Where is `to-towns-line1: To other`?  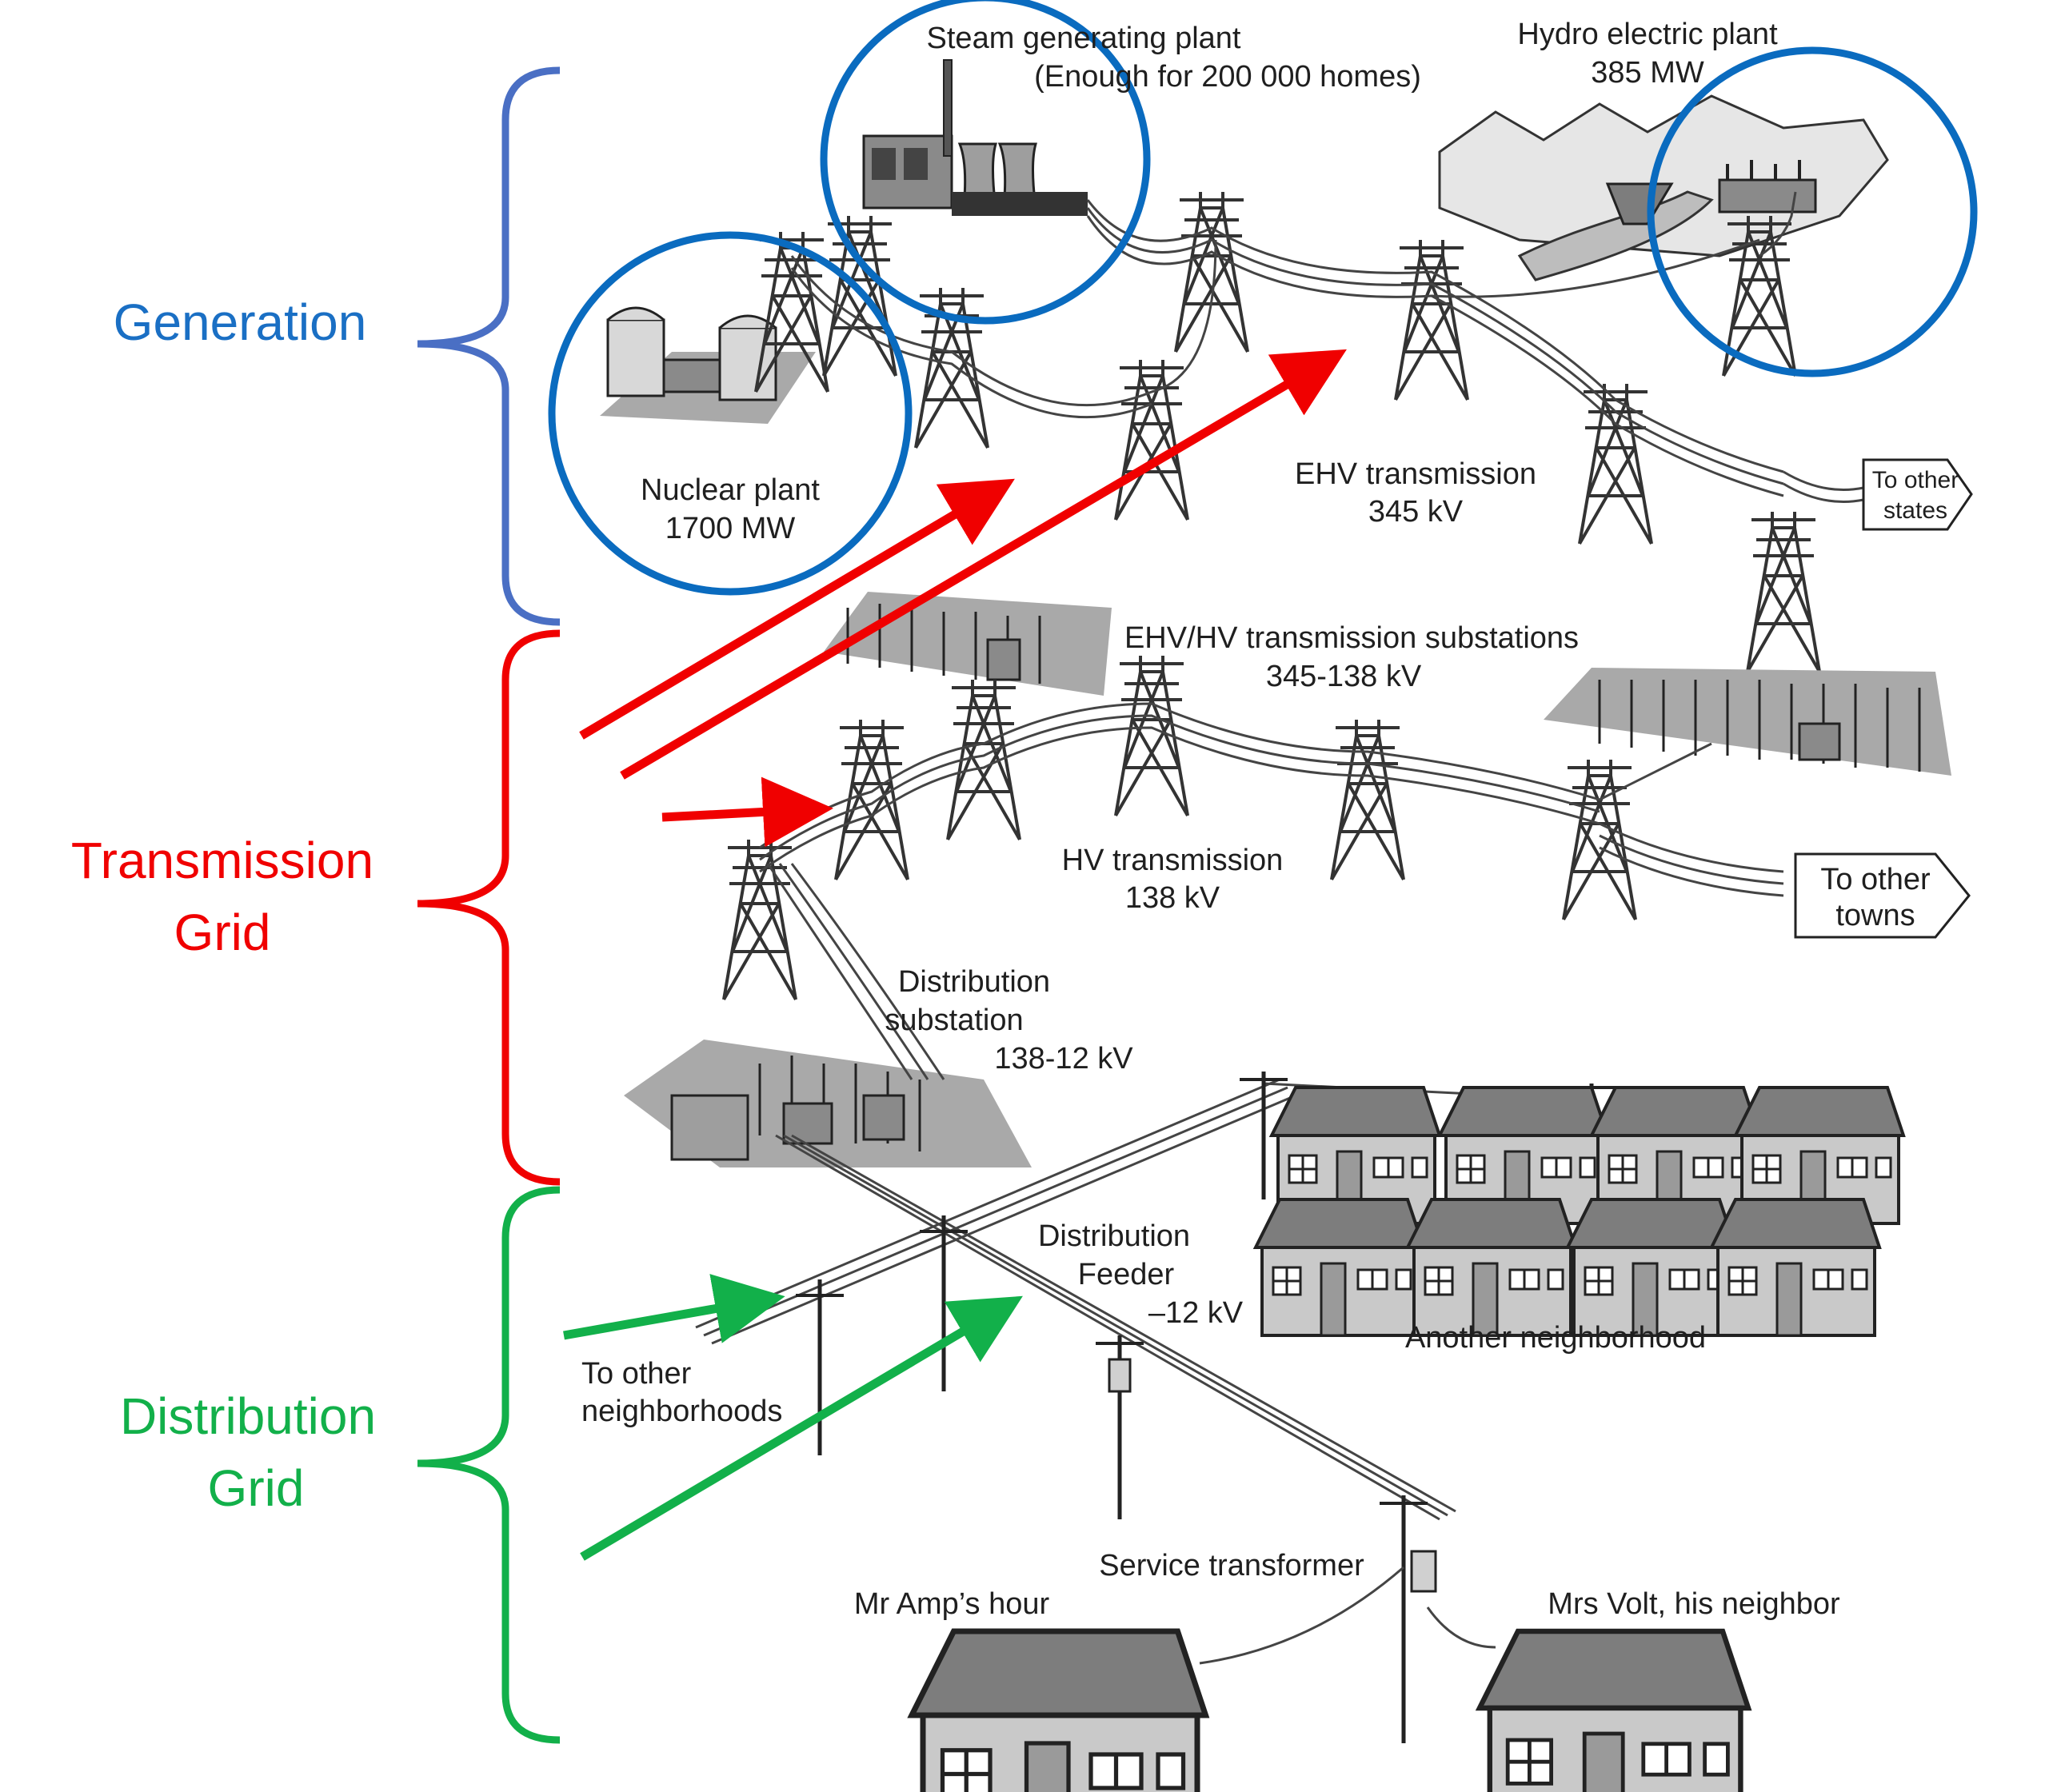
to-towns-line1: To other is located at coordinates (1876, 880).